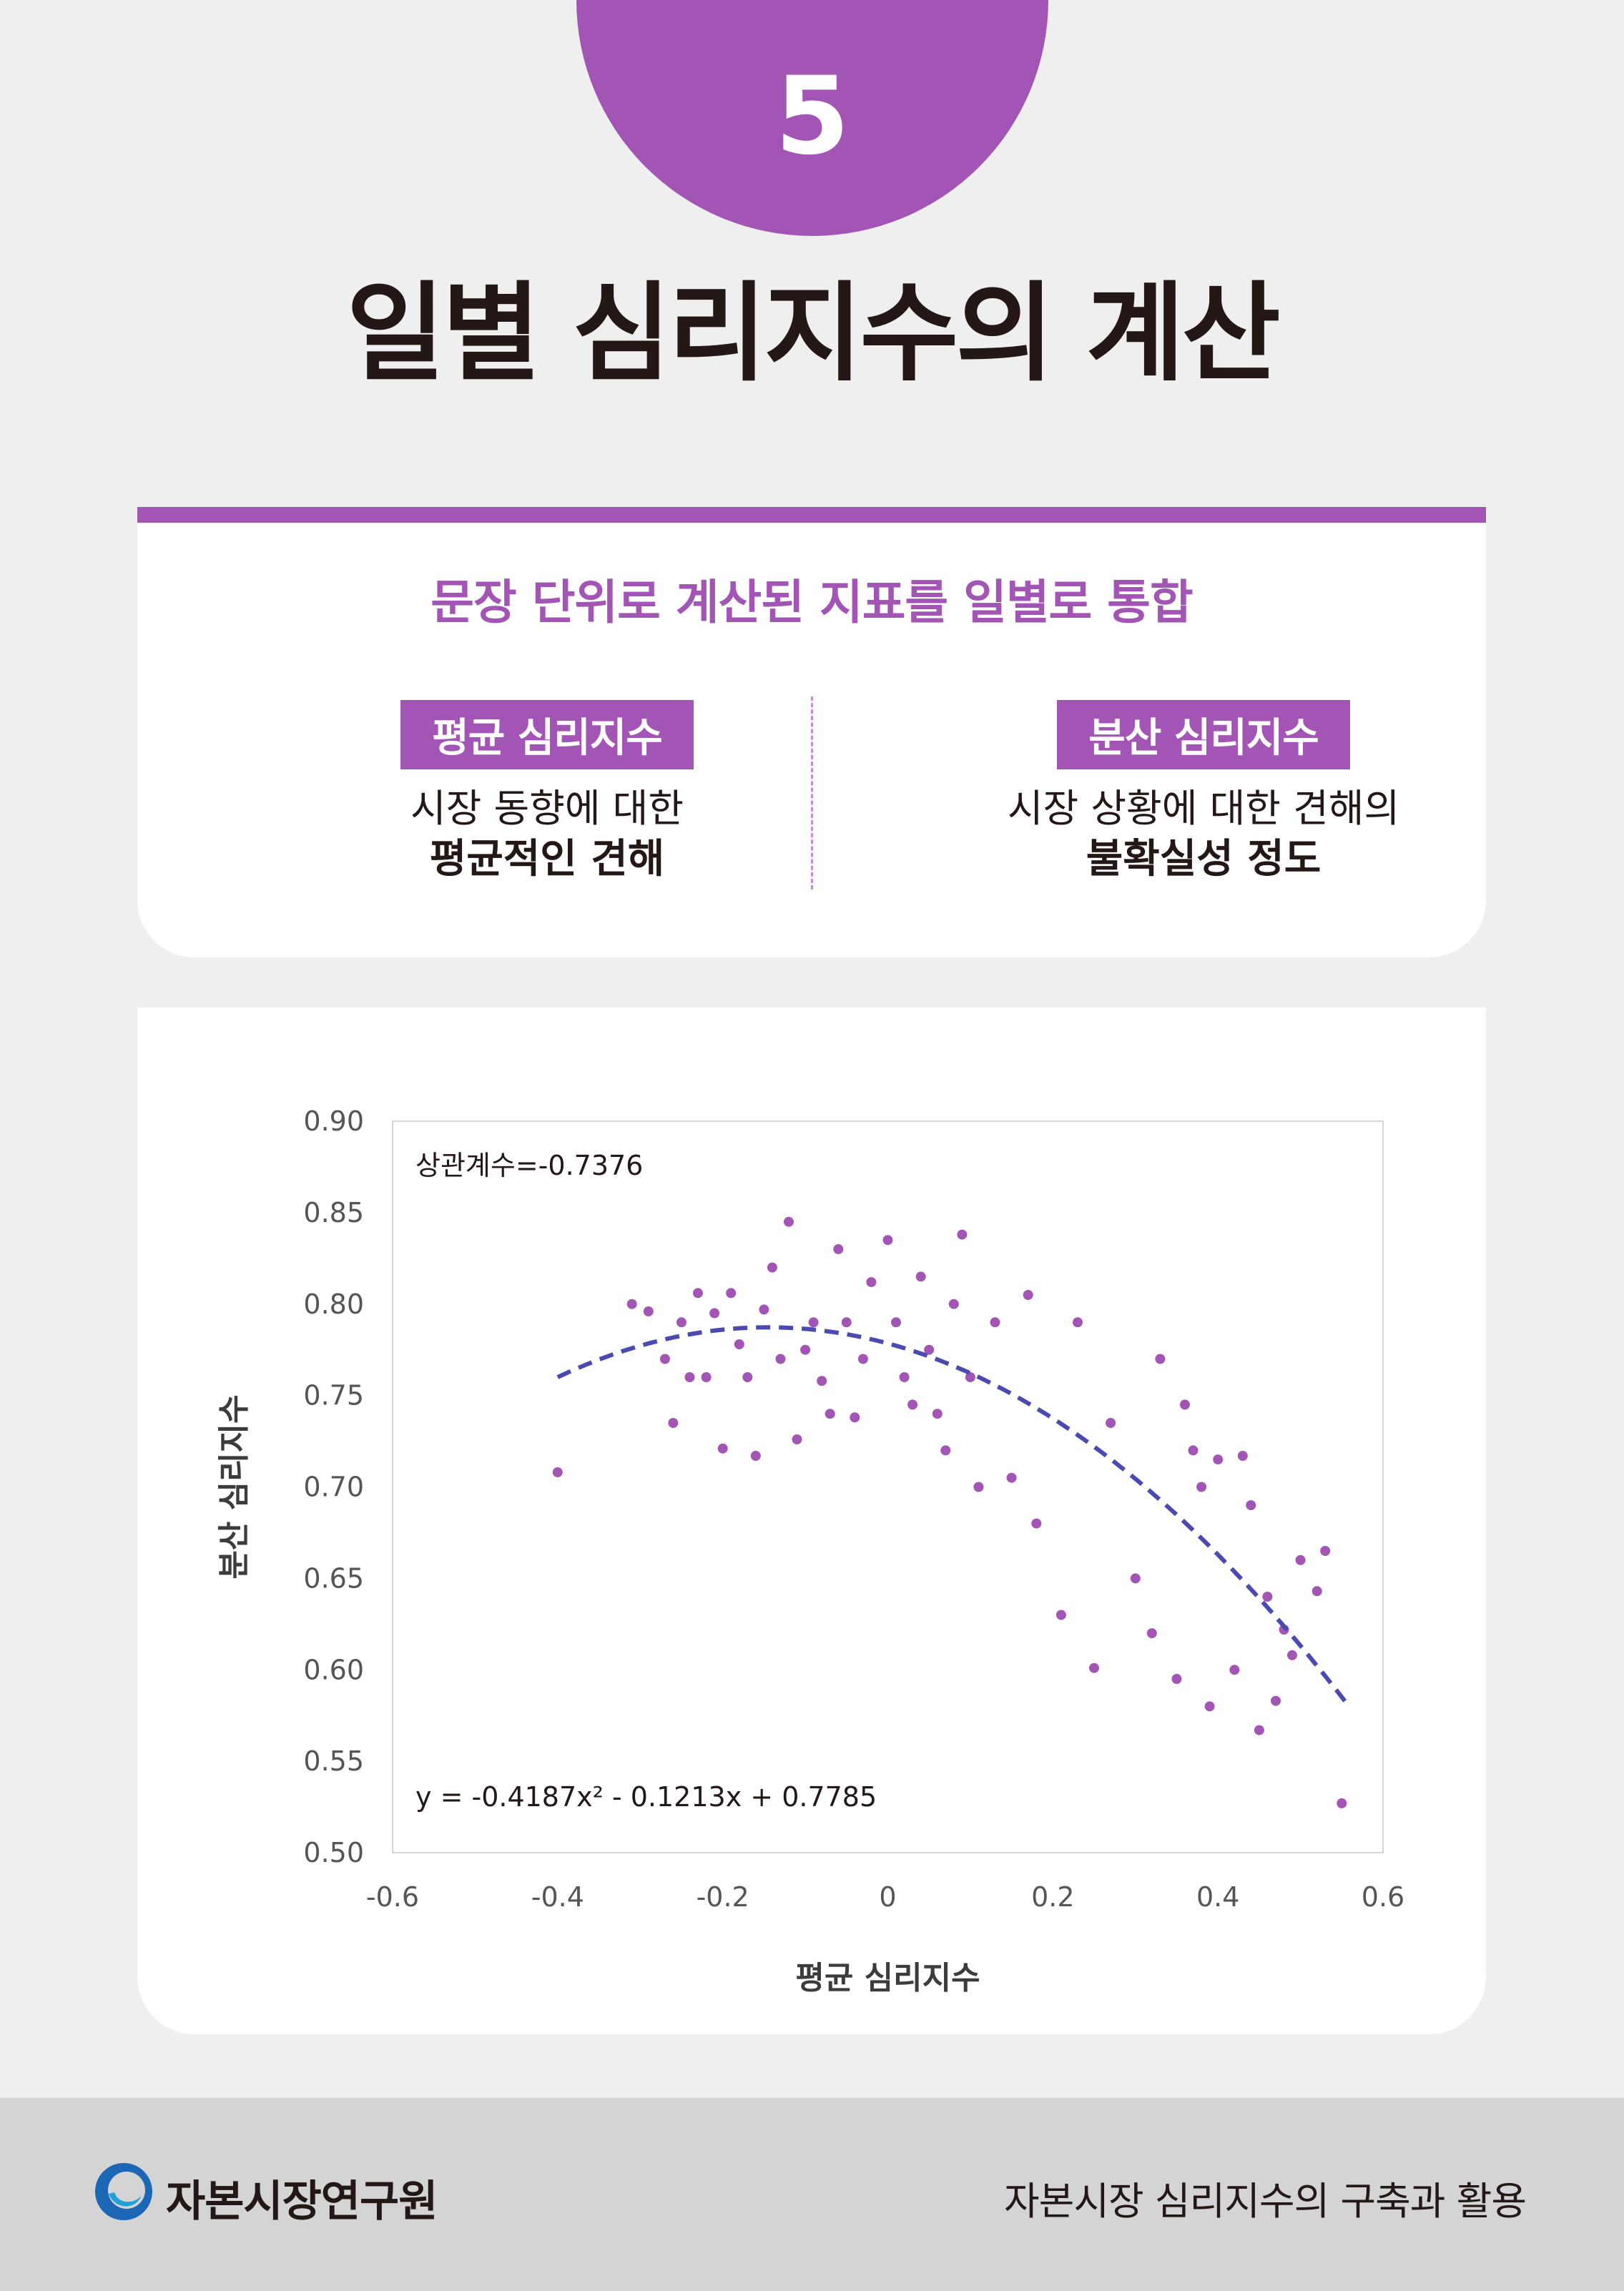 Image resolution: width=1624 pixels, height=2291 pixels. I want to click on y-tick-label: 0.65, so click(333, 1578).